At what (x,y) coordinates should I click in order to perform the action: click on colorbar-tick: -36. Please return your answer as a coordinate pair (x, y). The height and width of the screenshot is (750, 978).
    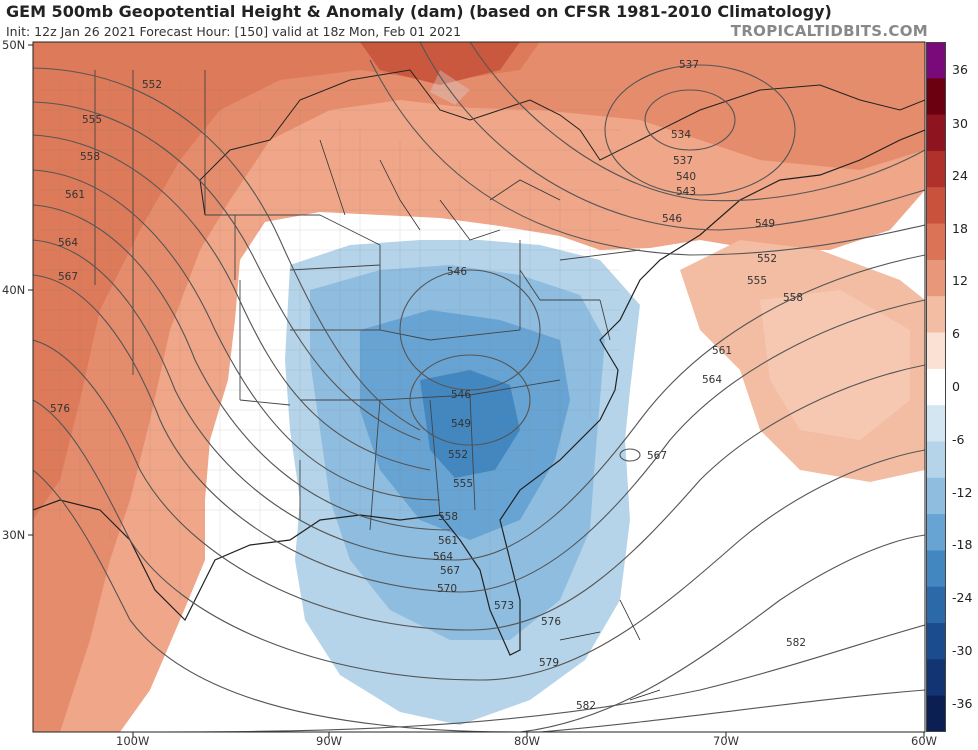
    Looking at the image, I should click on (962, 703).